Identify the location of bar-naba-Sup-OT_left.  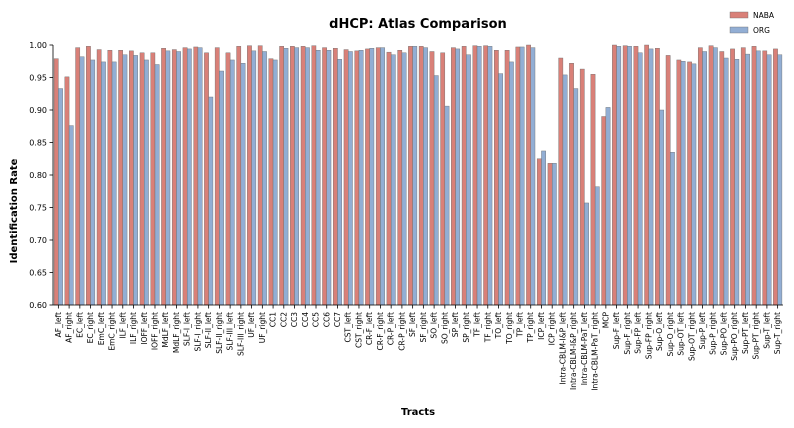
(679, 182).